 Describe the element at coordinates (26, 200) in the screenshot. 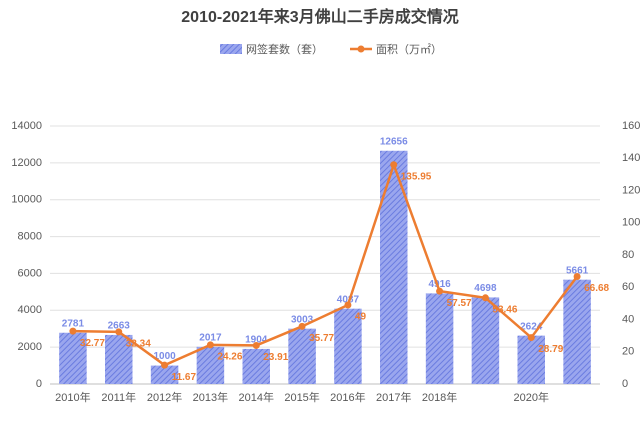

I see `y-tick-label: 10000` at that location.